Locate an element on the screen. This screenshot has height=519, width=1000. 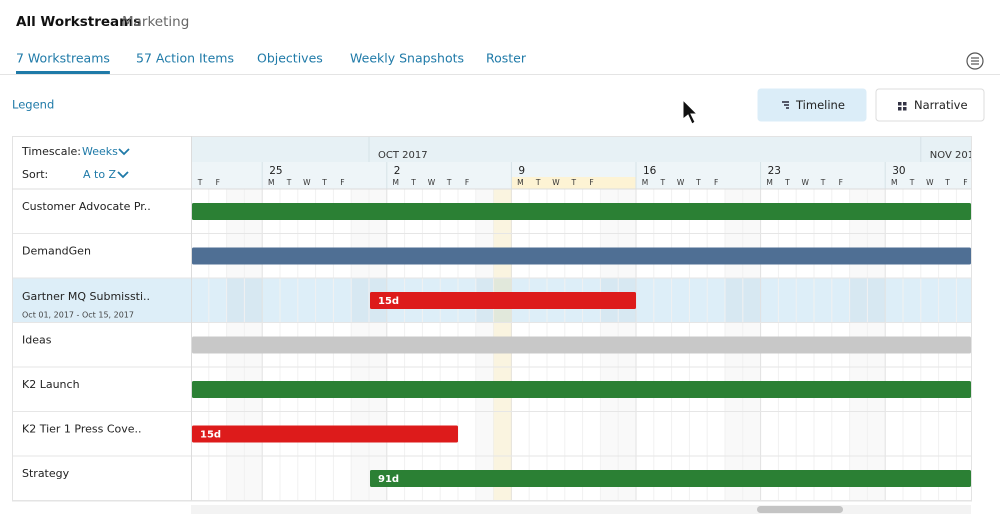
workstream-name: K2 Launch is located at coordinates (51, 384).